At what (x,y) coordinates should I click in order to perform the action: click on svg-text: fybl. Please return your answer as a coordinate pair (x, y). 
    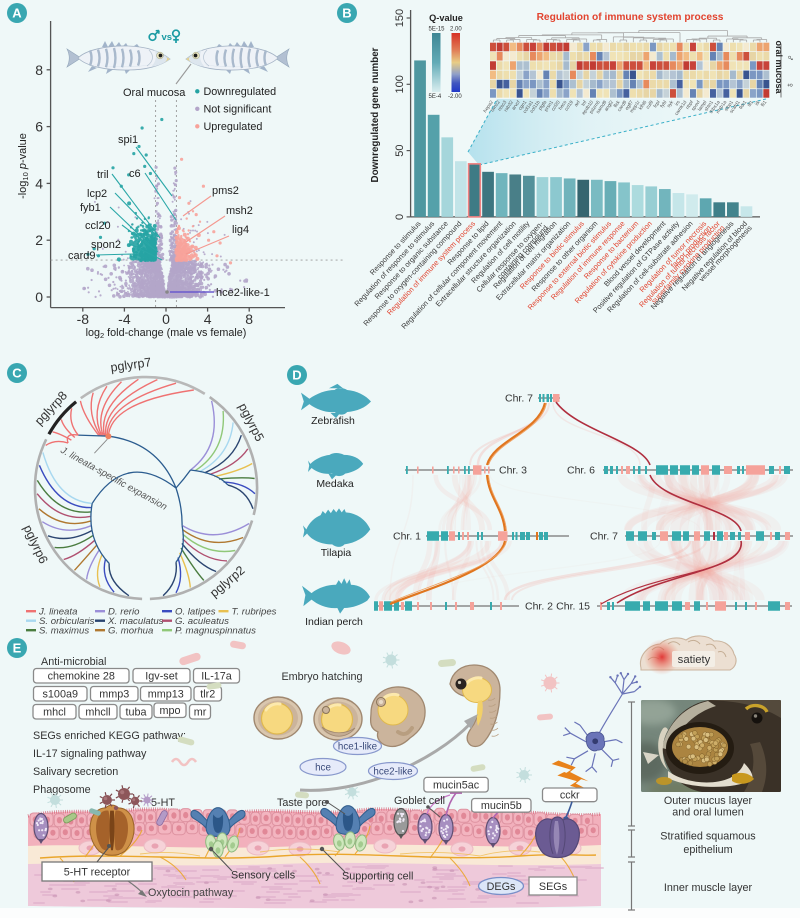
    Looking at the image, I should click on (663, 105).